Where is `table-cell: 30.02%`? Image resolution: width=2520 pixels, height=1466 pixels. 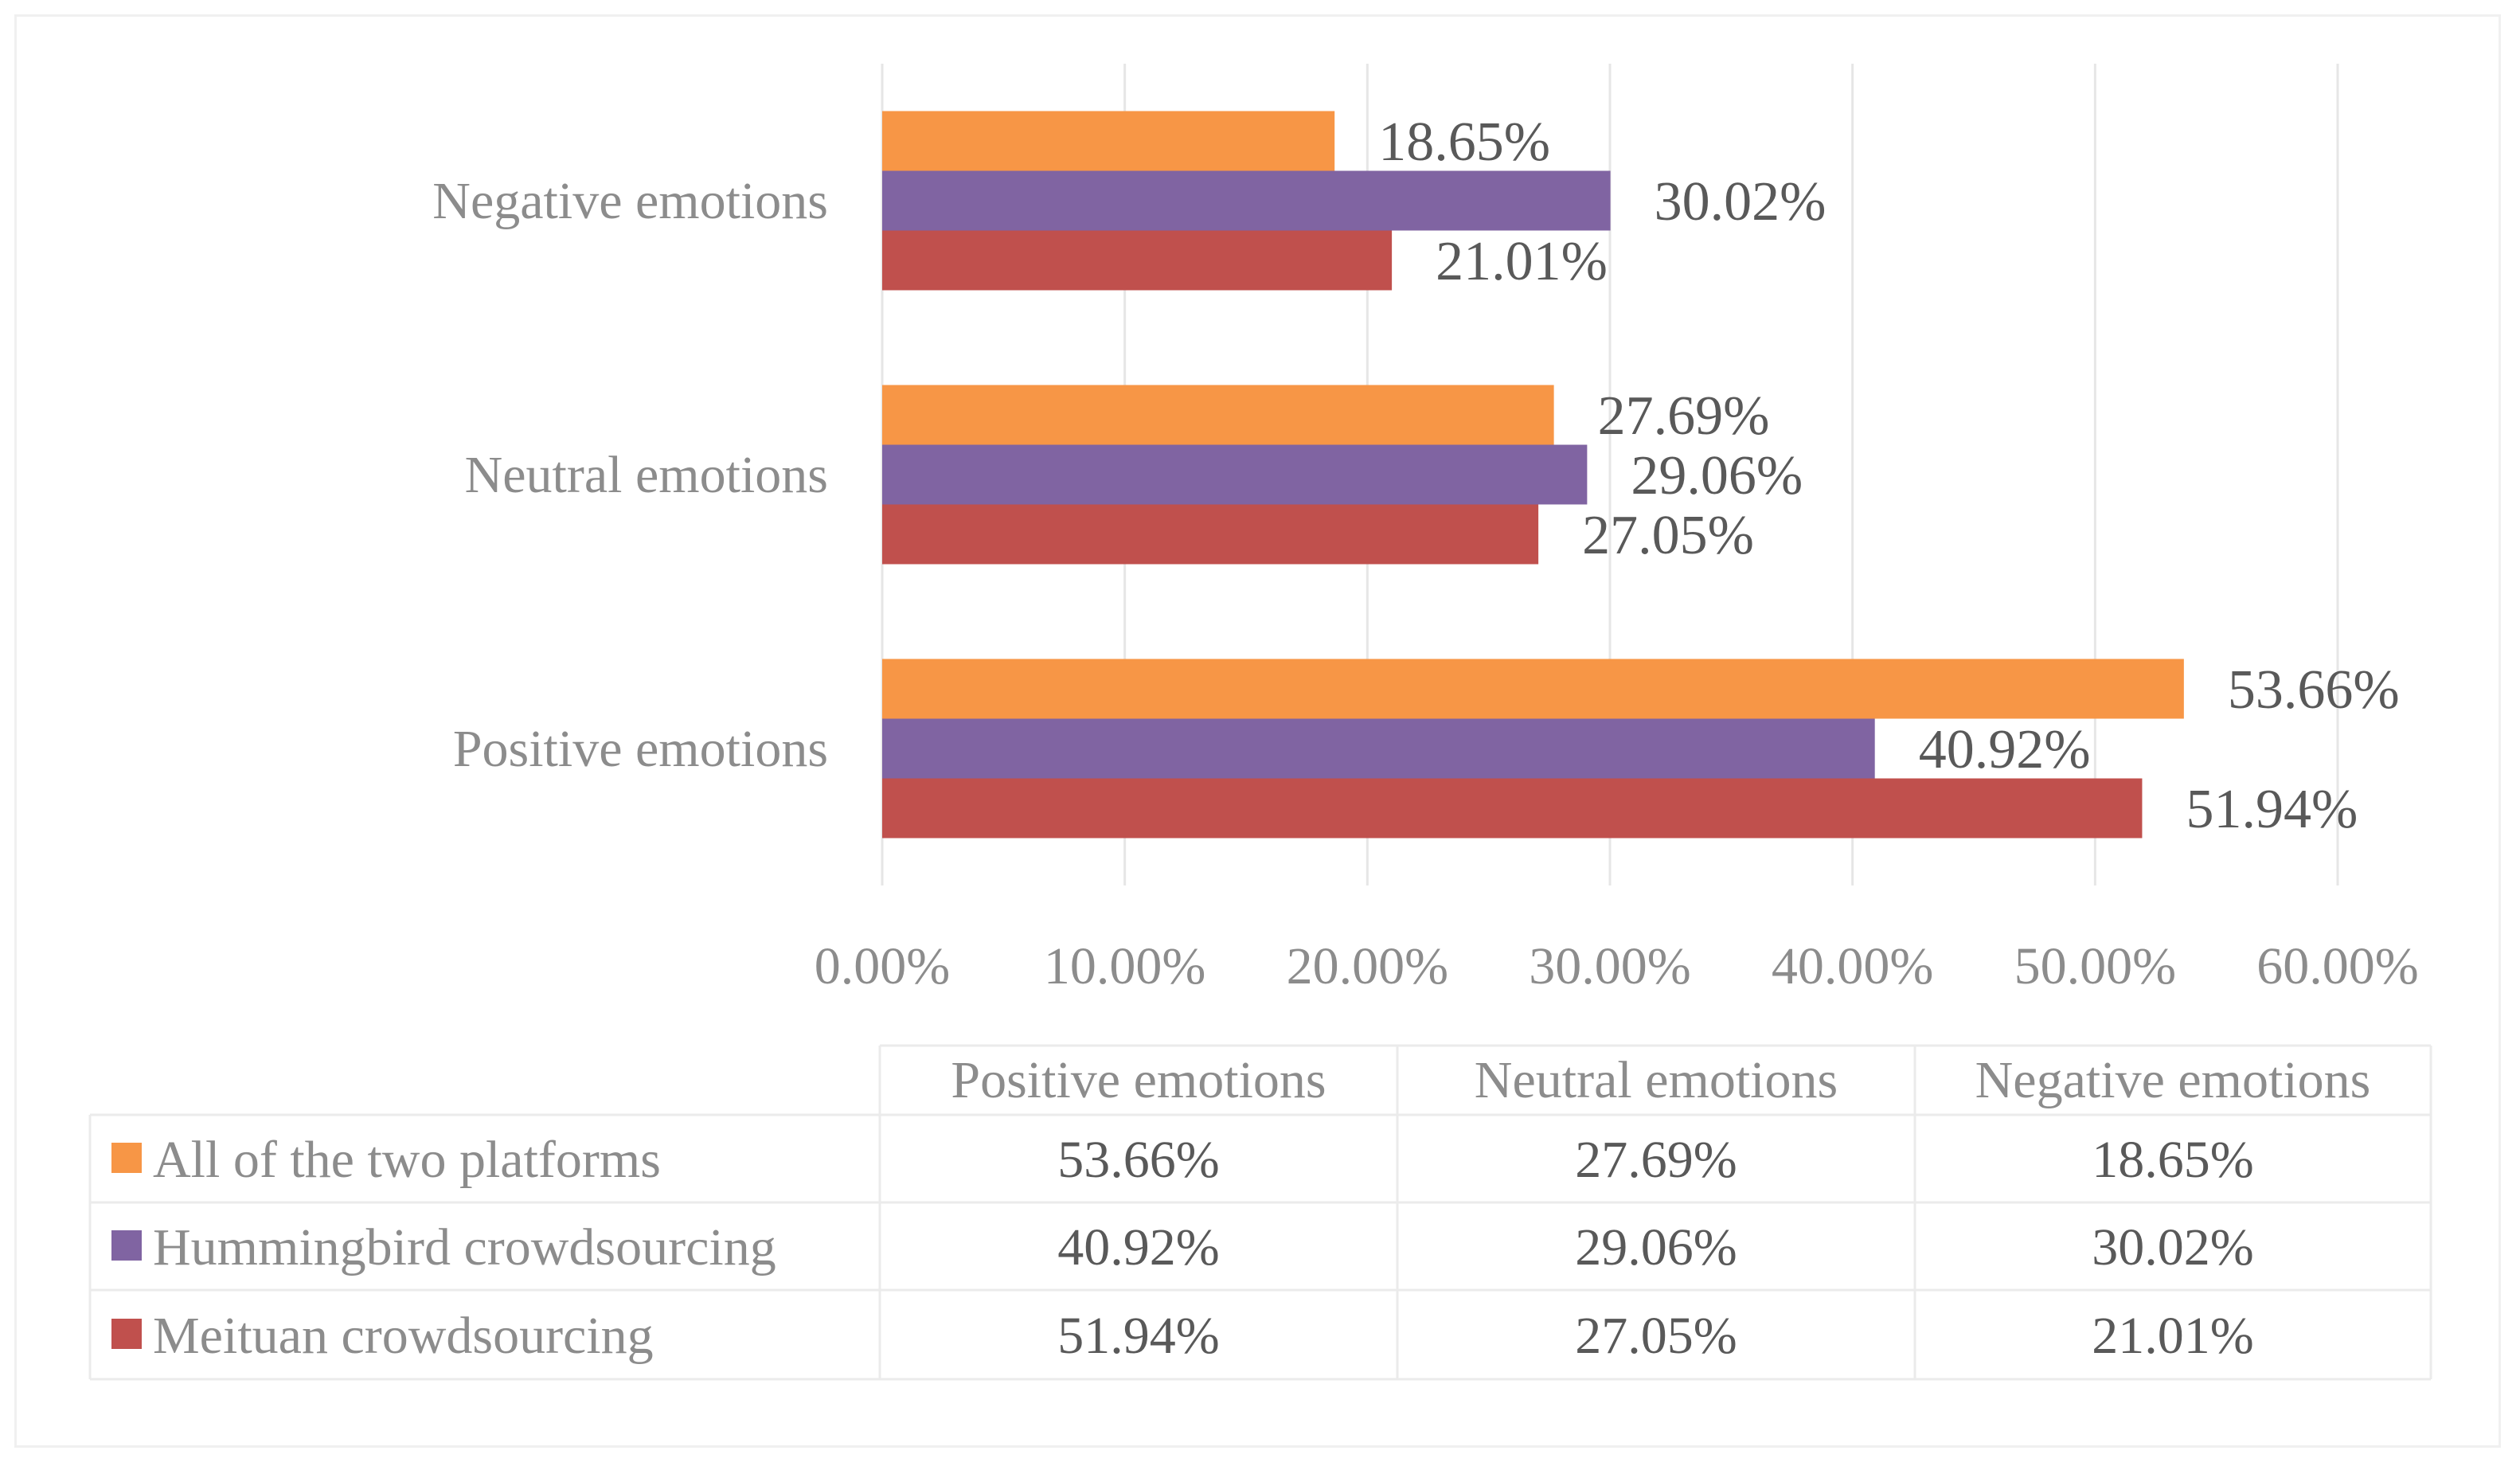 table-cell: 30.02% is located at coordinates (2172, 1247).